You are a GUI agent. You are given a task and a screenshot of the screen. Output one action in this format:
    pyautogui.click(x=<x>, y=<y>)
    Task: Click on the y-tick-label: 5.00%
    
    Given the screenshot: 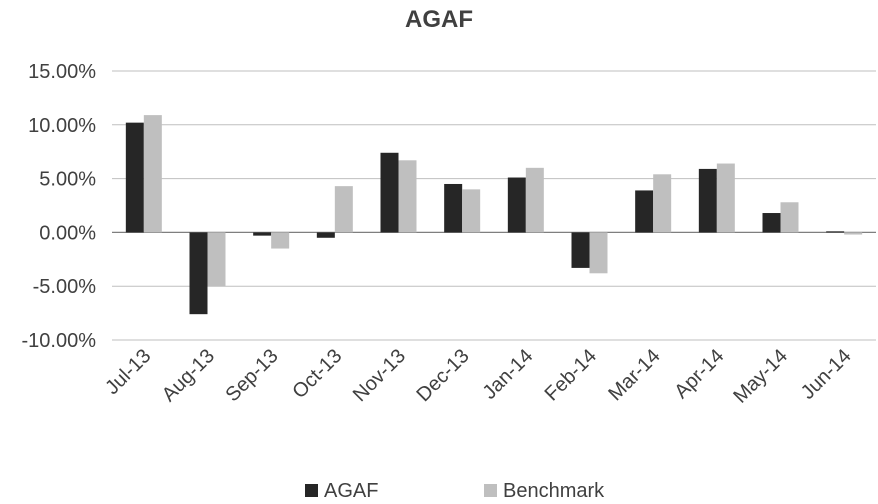 What is the action you would take?
    pyautogui.click(x=67, y=180)
    